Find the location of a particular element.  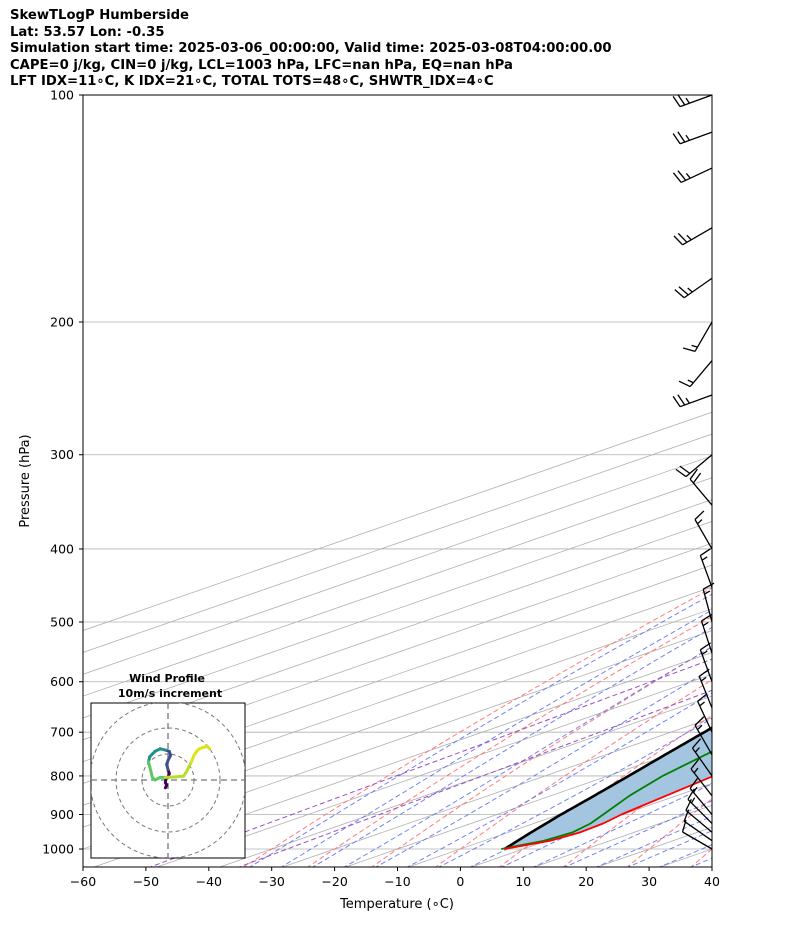

location-line: Lat: 53.57 Lon: -0.35 is located at coordinates (87, 32).